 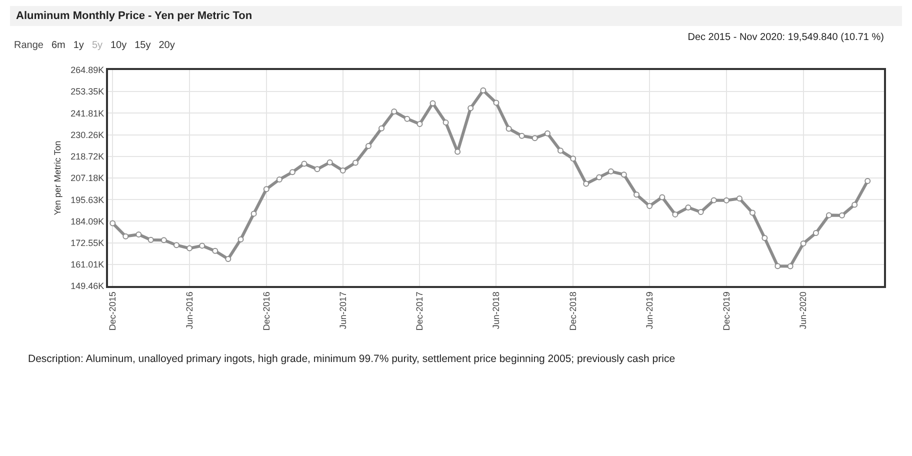 What do you see at coordinates (87, 178) in the screenshot?
I see `y-tick-label: 207.18K` at bounding box center [87, 178].